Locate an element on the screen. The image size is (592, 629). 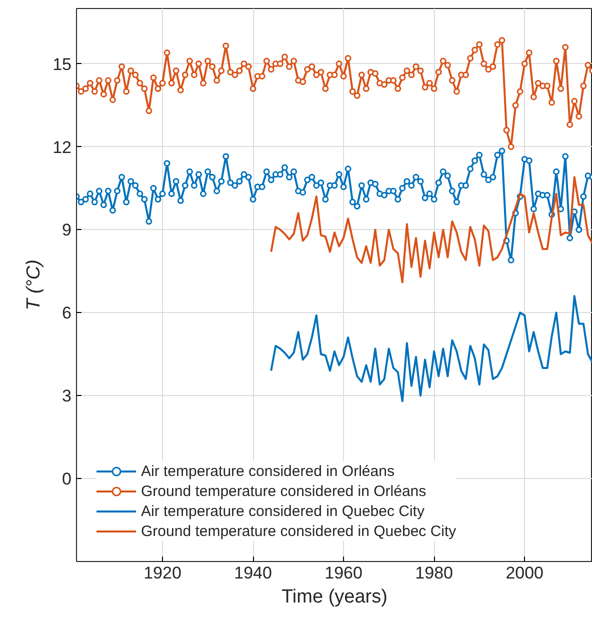
x-tick-label: 1960 is located at coordinates (343, 573).